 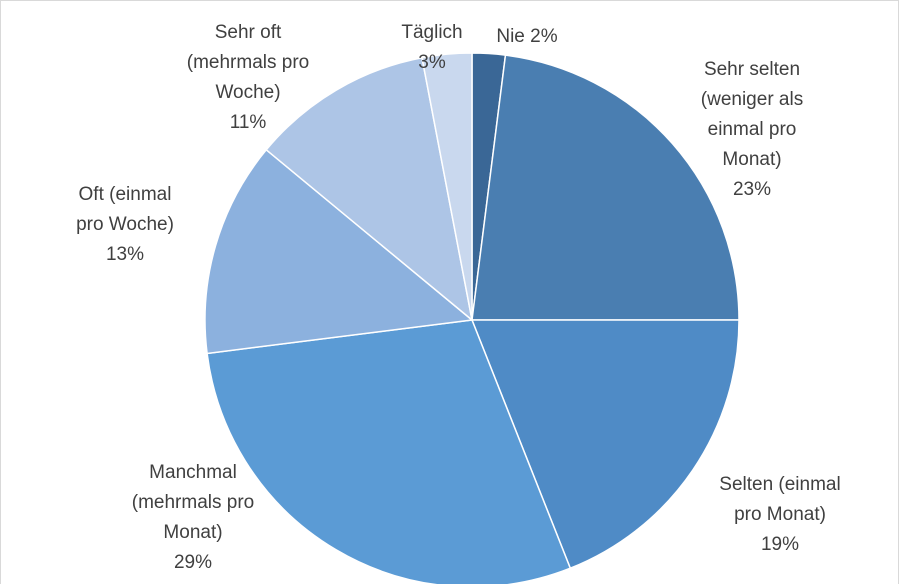 I want to click on value-label: 13%, so click(x=125, y=254).